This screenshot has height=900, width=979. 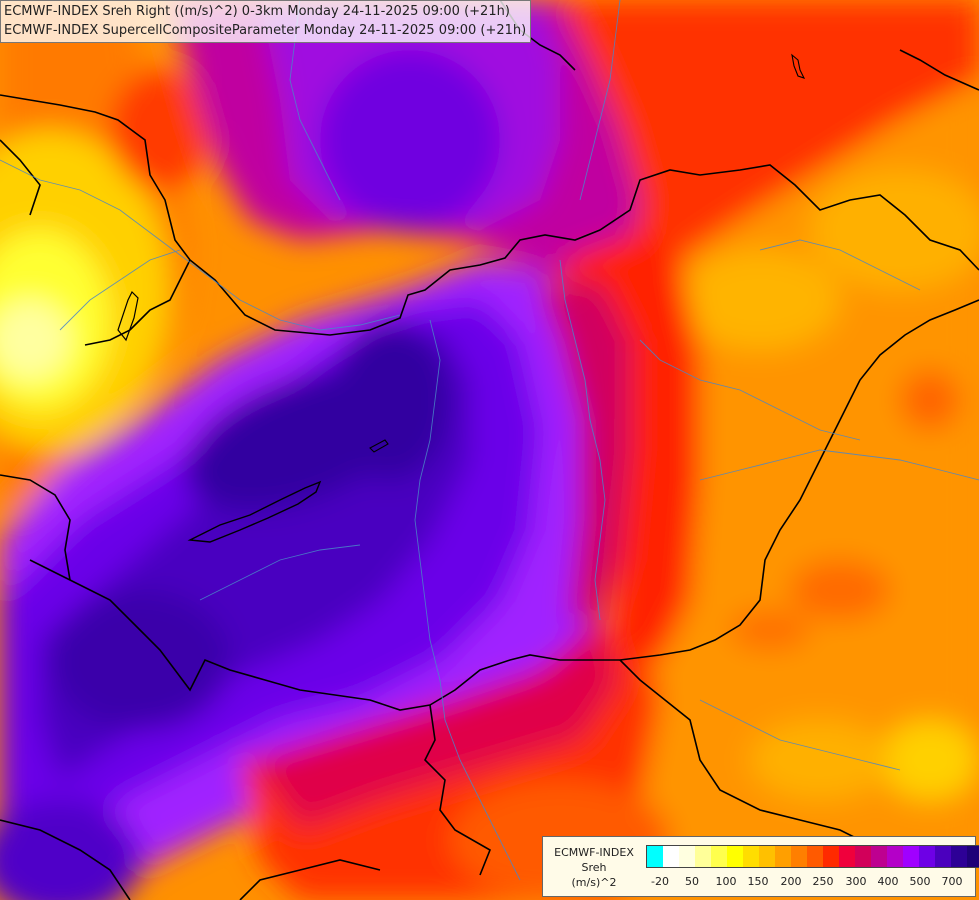 I want to click on legend-title-line-2: Sreh, so click(x=594, y=867).